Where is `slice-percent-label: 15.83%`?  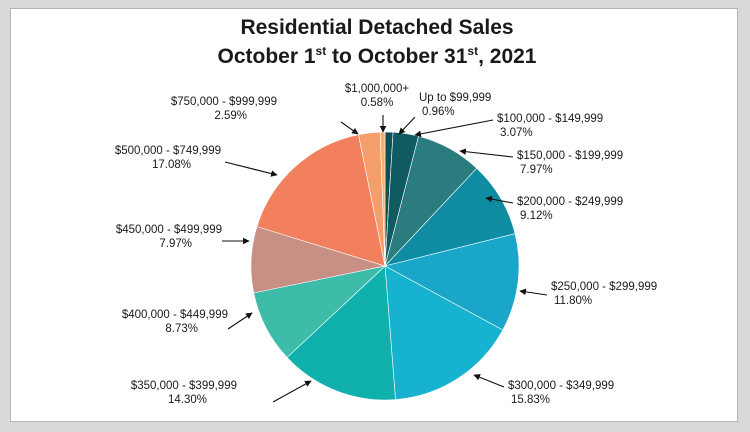 slice-percent-label: 15.83% is located at coordinates (530, 400).